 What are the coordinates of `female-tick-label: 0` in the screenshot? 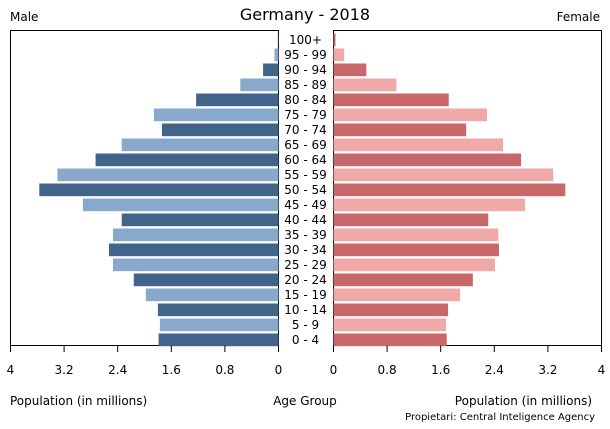 It's located at (334, 370).